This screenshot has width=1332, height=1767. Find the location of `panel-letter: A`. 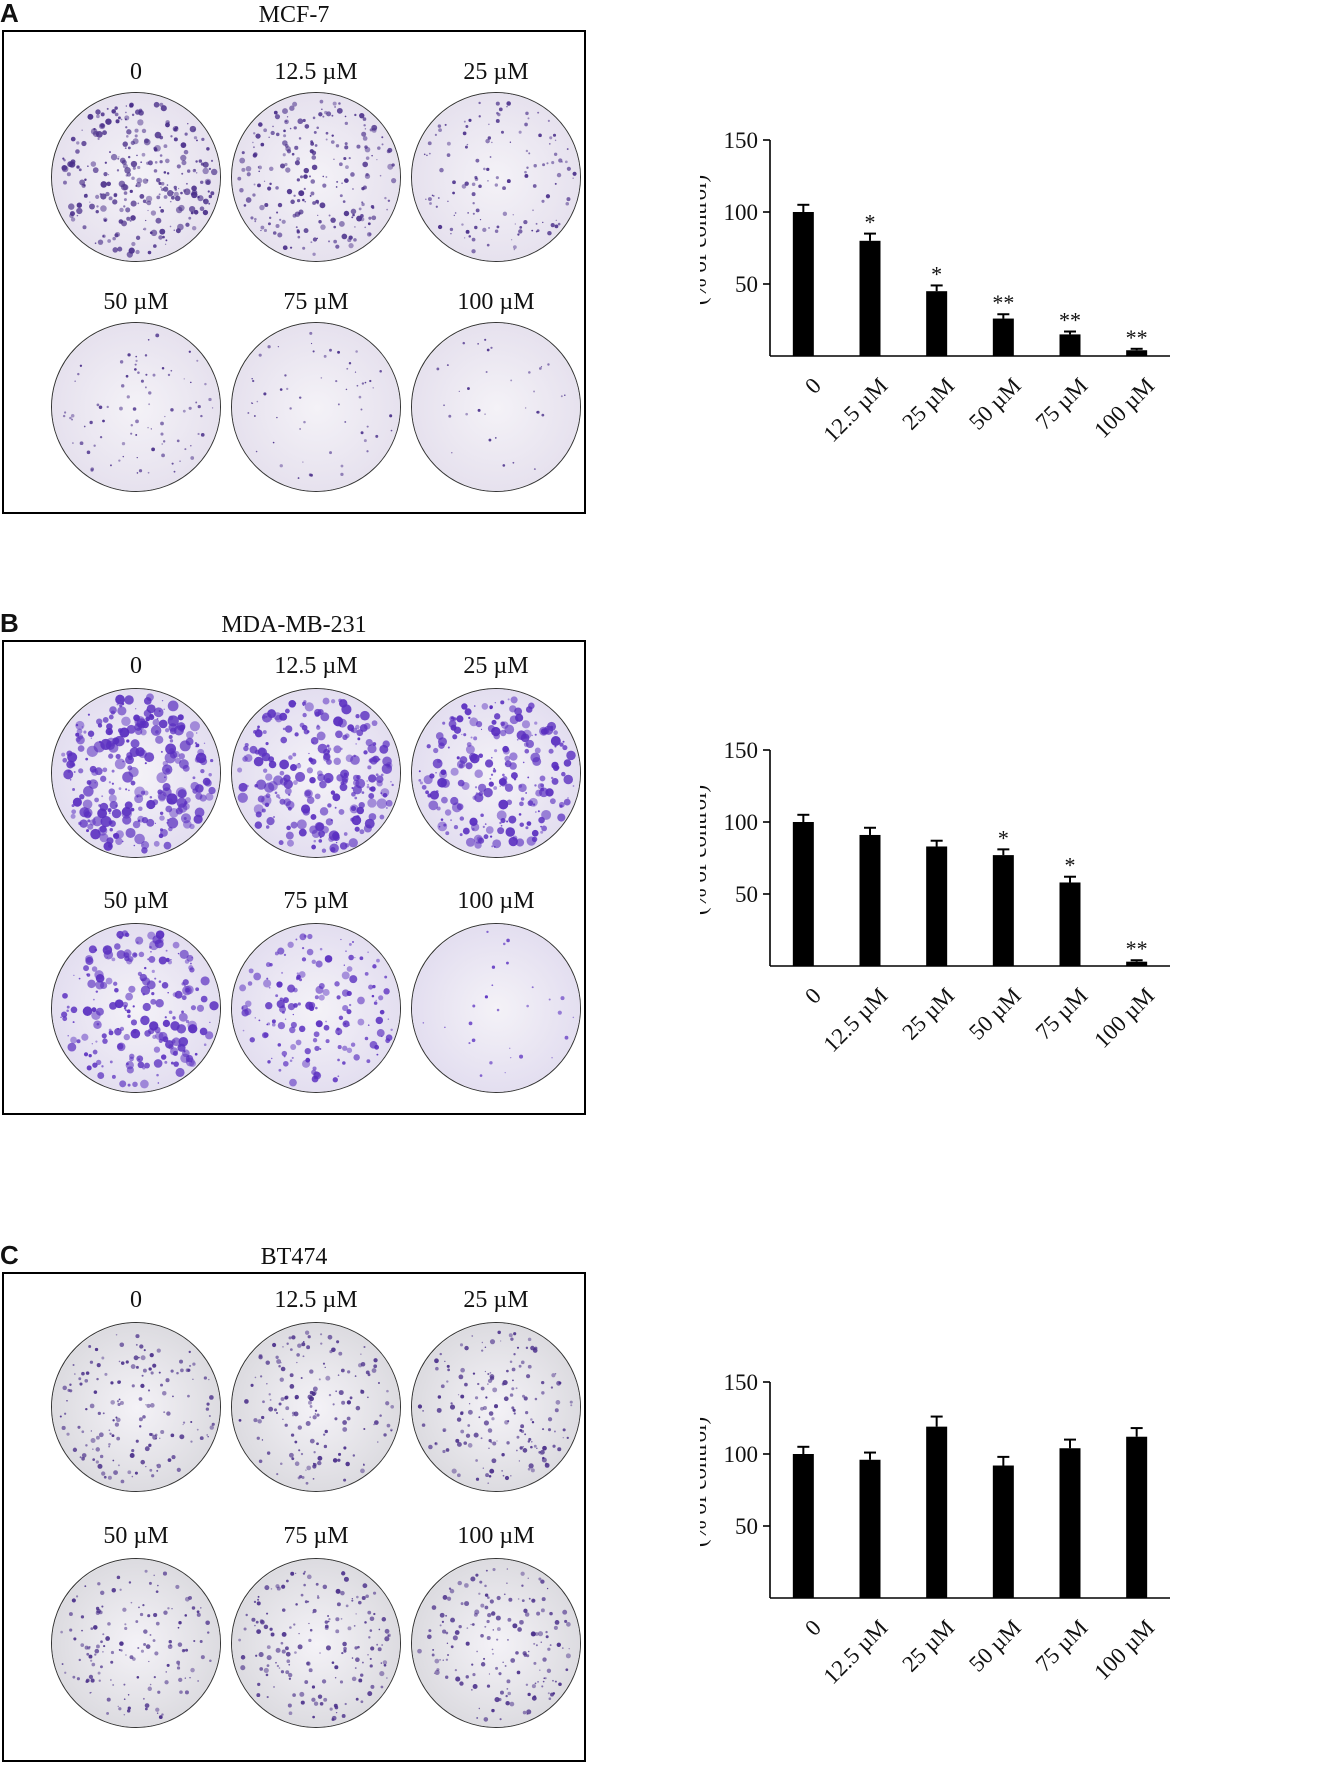

panel-letter: A is located at coordinates (9, 14).